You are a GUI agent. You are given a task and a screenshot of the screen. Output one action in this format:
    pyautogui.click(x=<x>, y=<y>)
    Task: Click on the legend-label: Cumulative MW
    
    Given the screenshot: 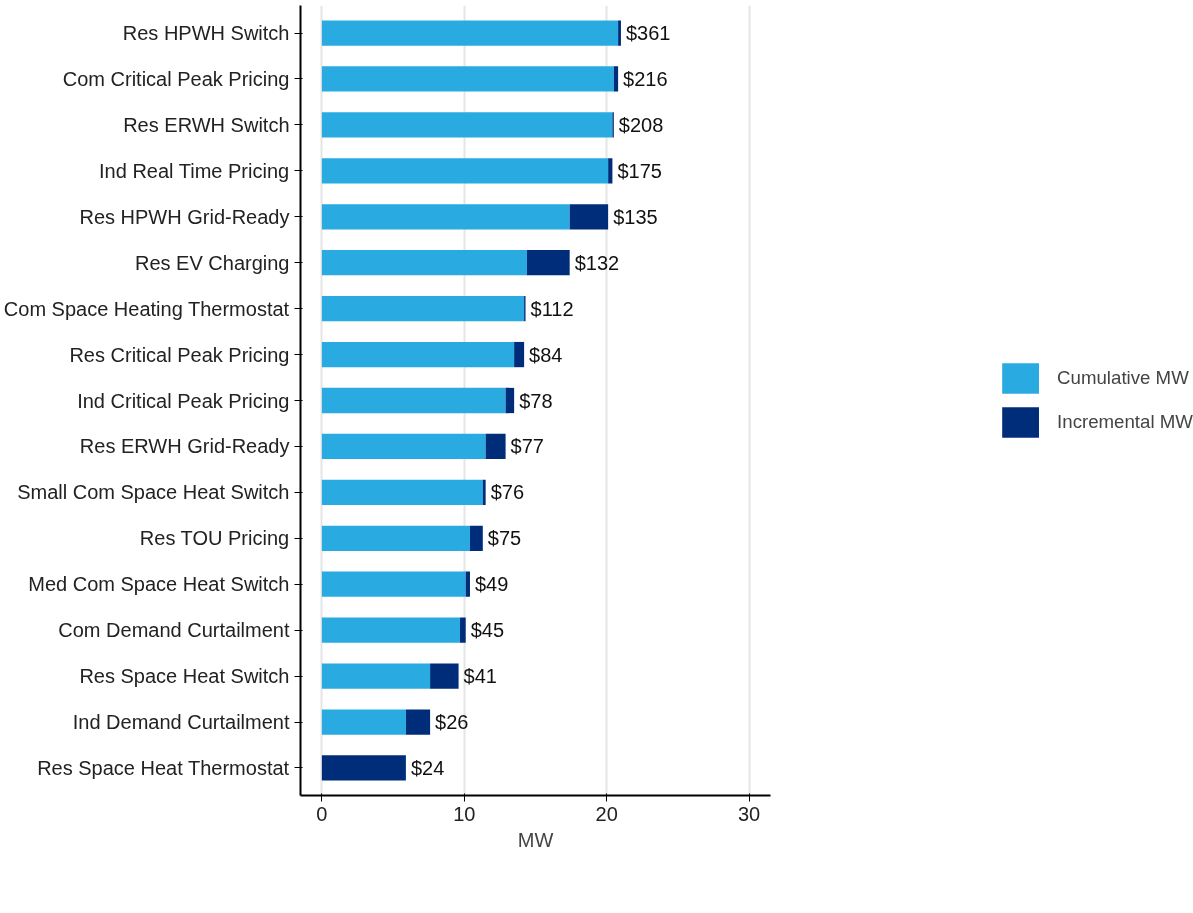 What is the action you would take?
    pyautogui.click(x=1123, y=378)
    